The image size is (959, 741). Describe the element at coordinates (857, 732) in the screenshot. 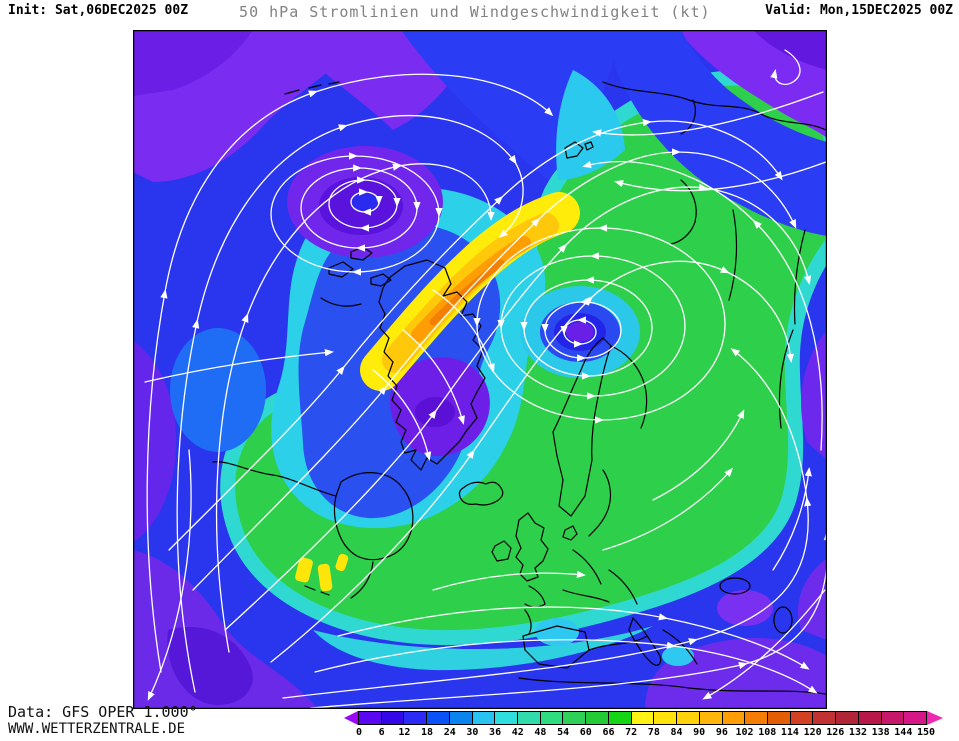

I see `colorbar-tick-label: 132` at that location.